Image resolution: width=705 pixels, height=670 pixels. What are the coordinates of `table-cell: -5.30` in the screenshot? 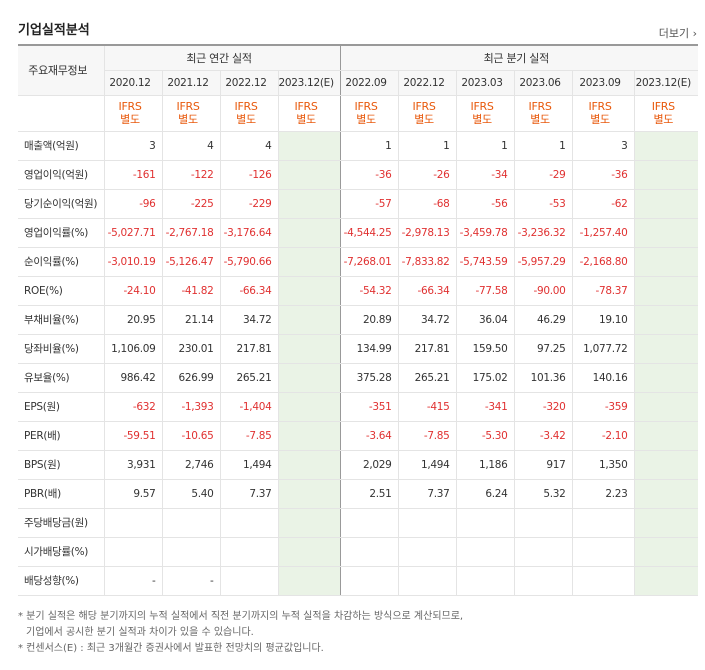 It's located at (485, 436).